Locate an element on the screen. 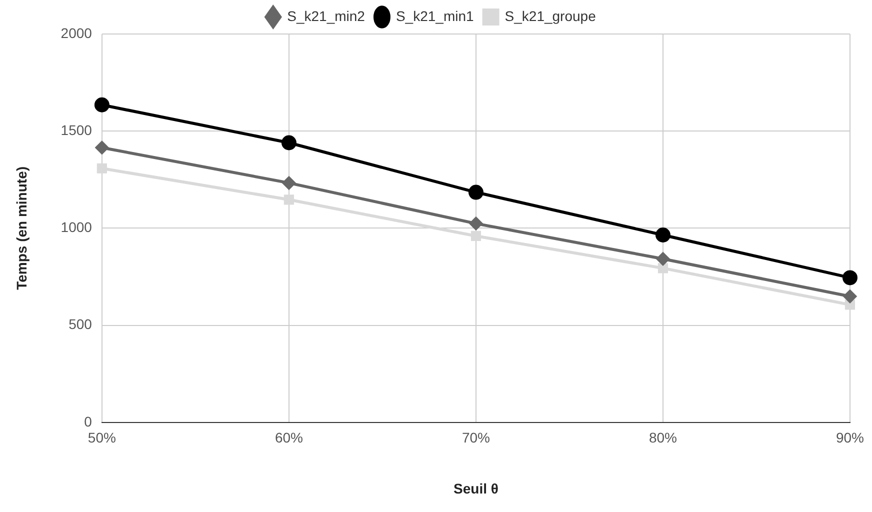  y-tick-label: 500 is located at coordinates (80, 324).